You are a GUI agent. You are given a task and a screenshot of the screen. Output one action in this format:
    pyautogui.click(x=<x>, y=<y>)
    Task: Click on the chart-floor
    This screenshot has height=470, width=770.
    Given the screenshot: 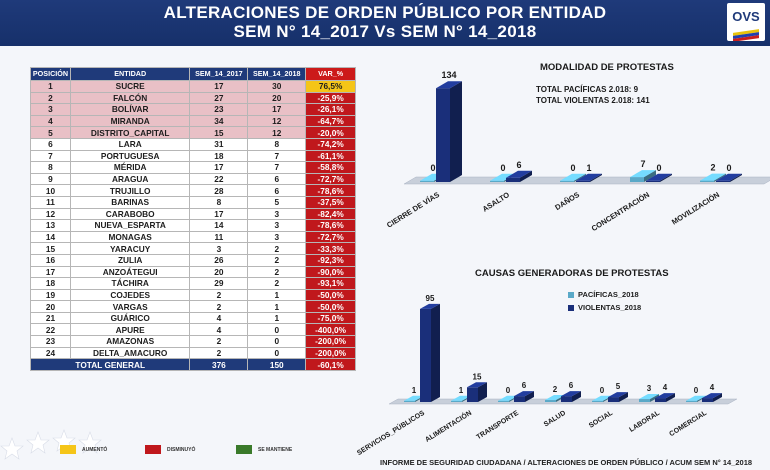 What is the action you would take?
    pyautogui.click(x=586, y=180)
    